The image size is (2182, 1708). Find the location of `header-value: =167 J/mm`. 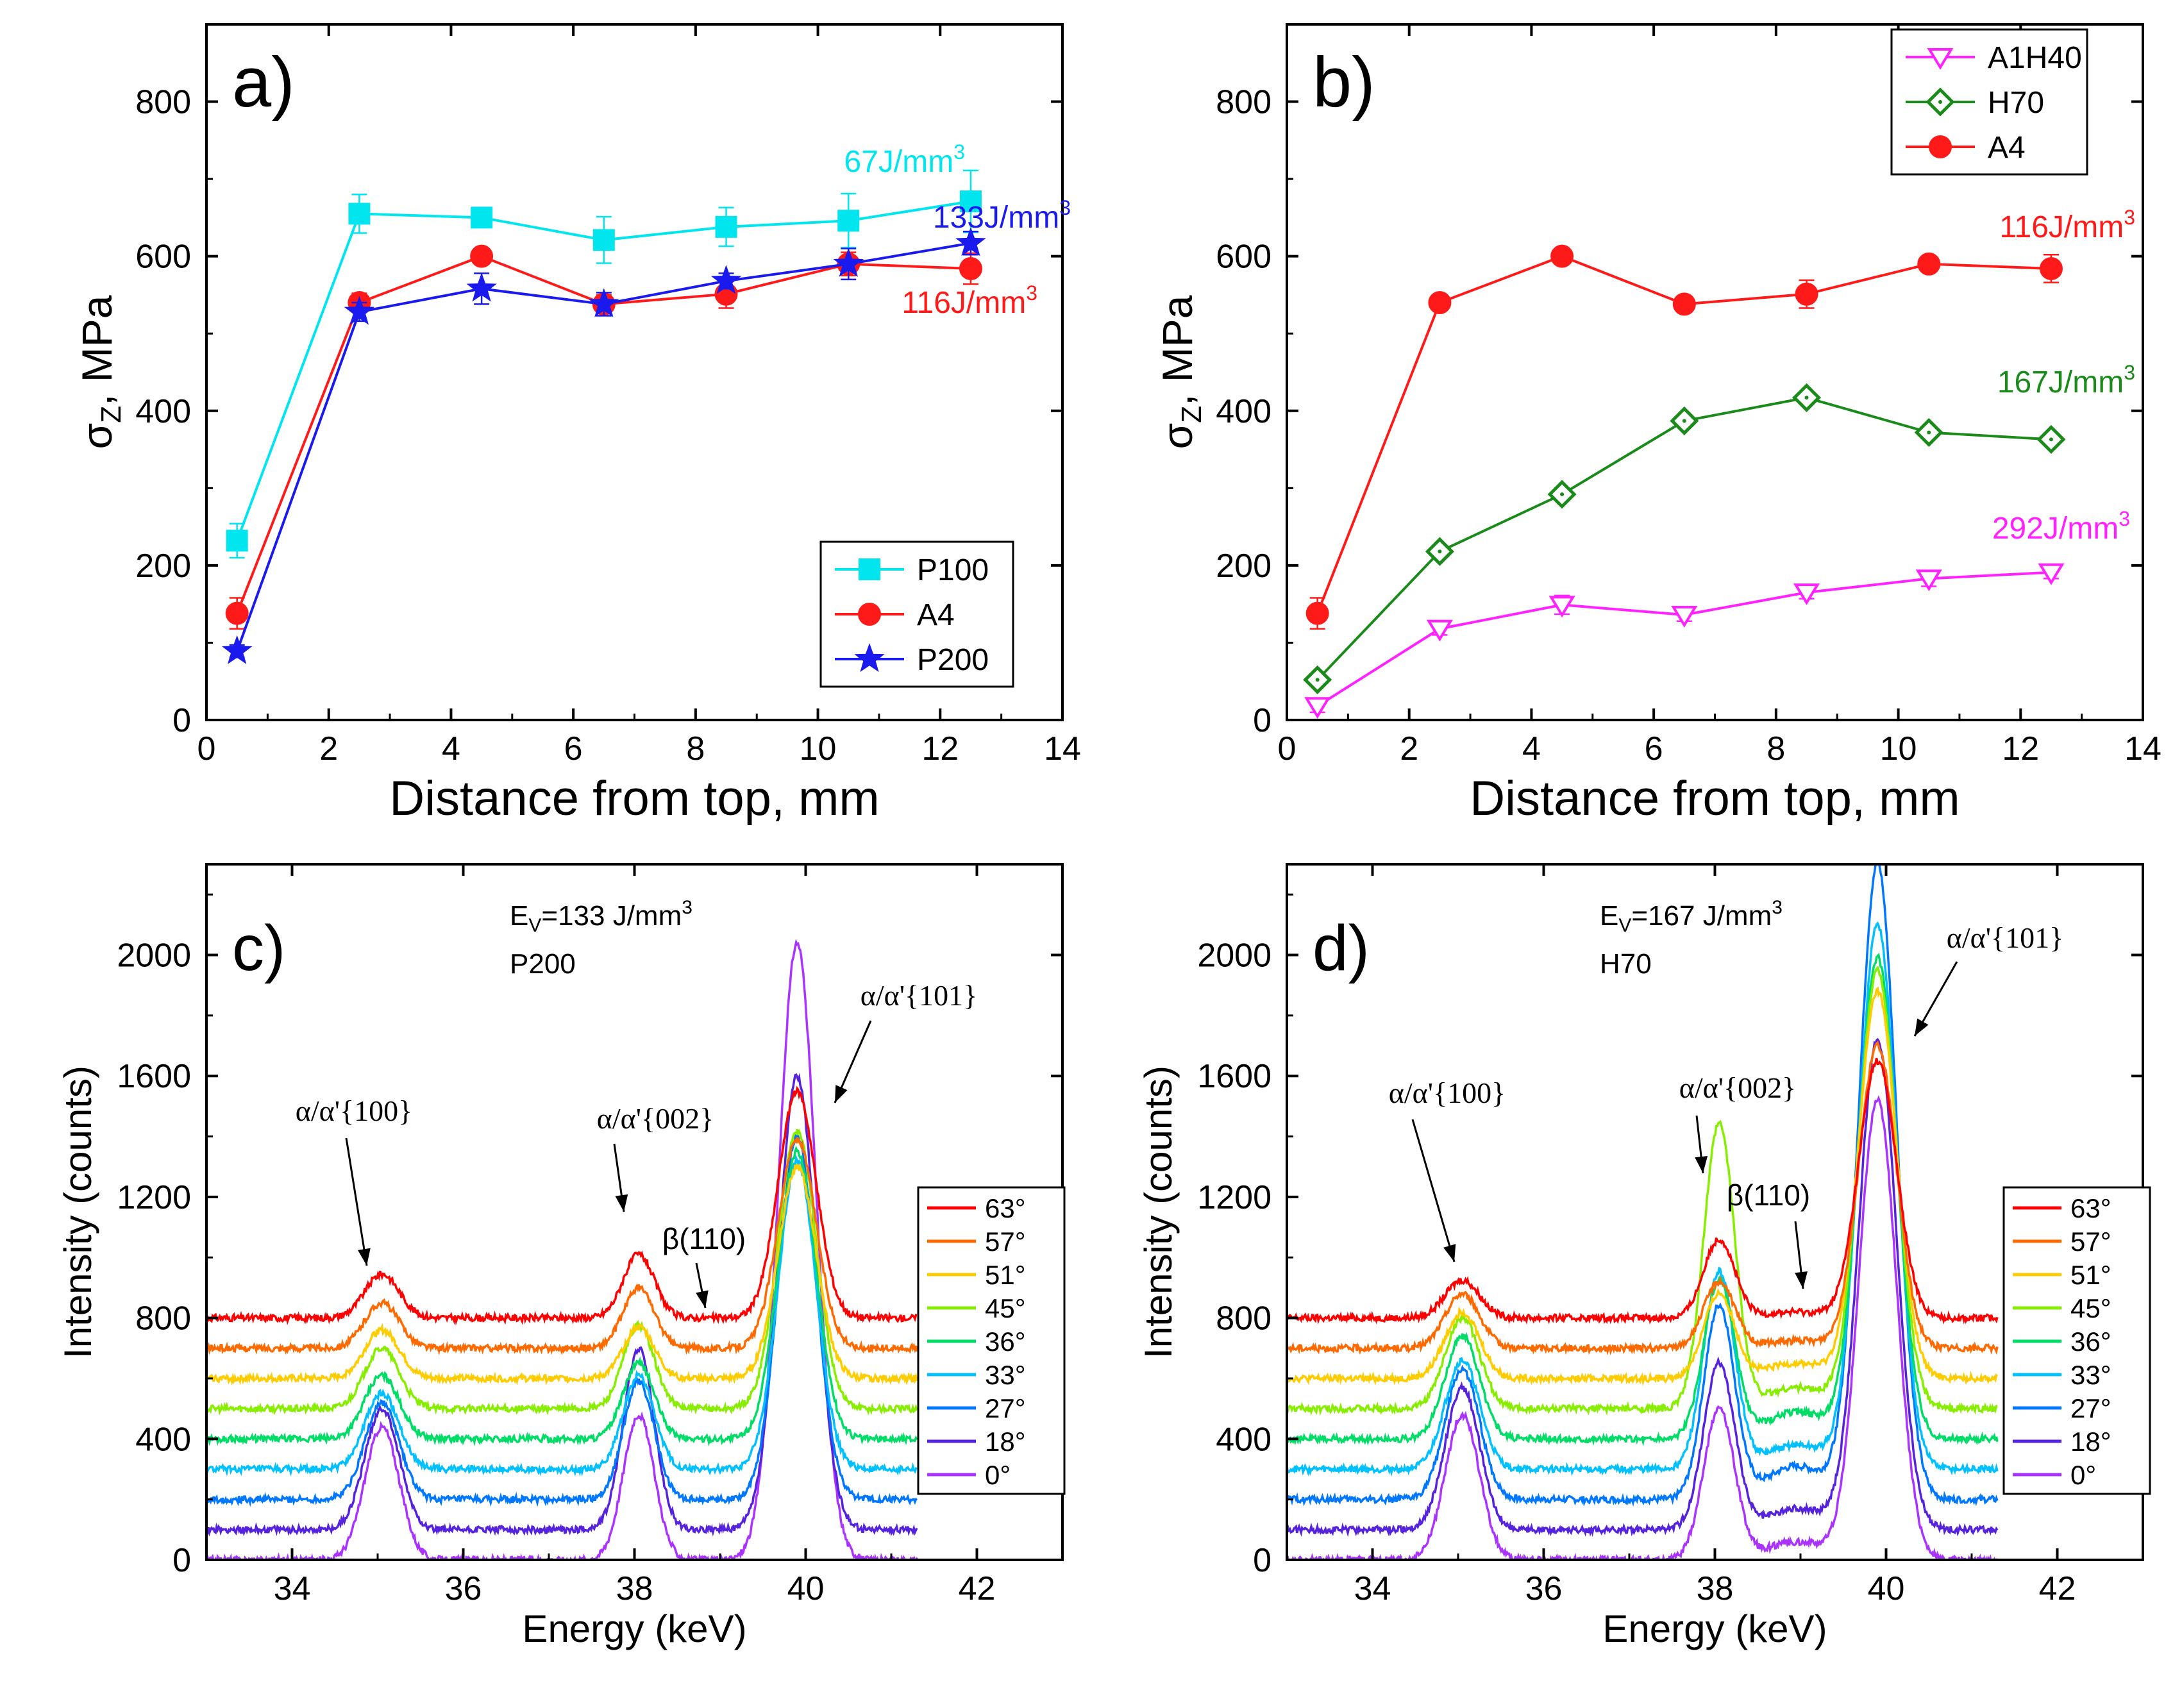

header-value: =167 J/mm is located at coordinates (1702, 916).